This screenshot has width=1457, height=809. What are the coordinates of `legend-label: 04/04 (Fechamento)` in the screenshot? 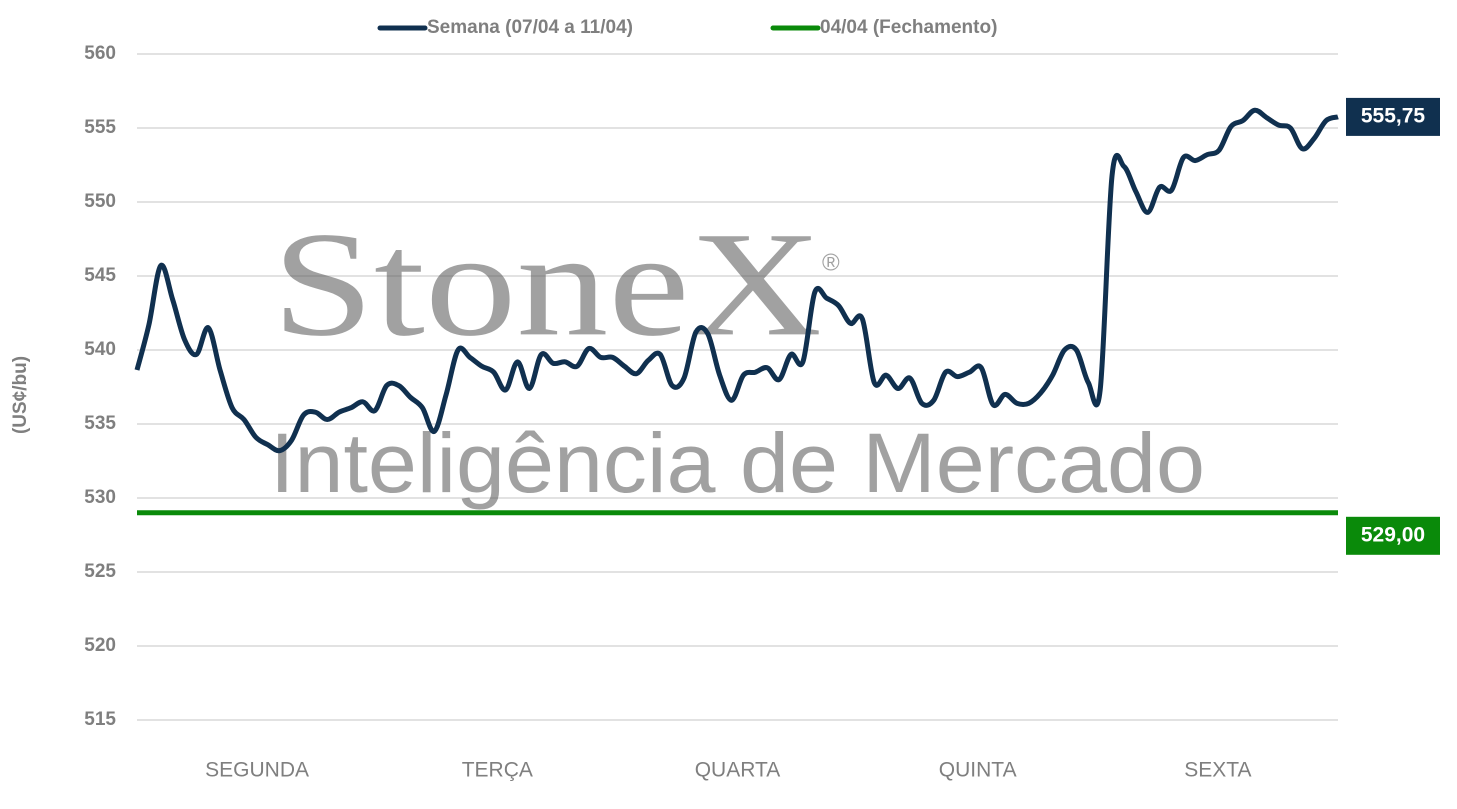 It's located at (908, 27).